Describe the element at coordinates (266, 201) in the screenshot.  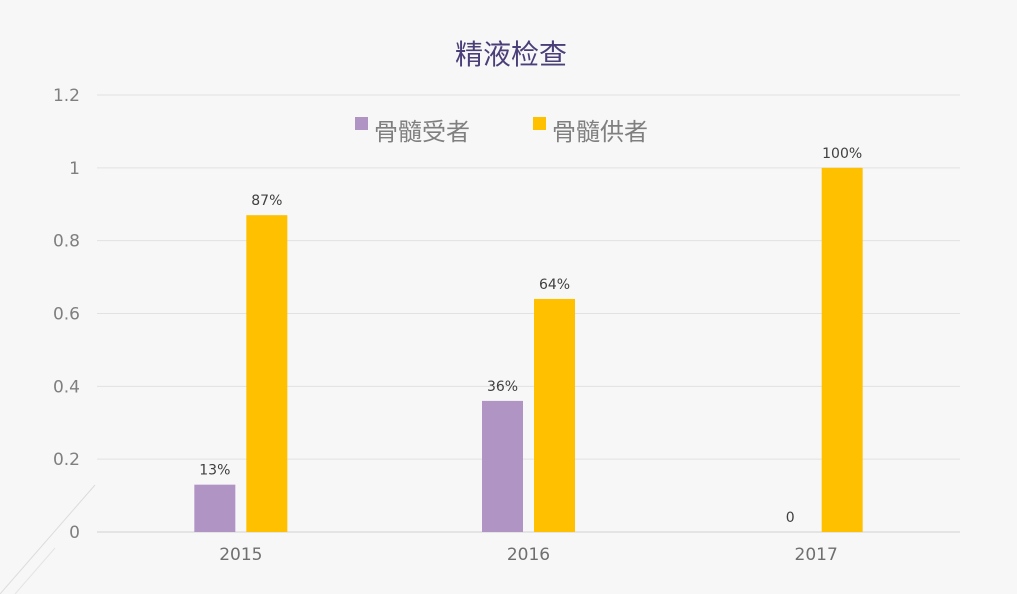
I see `data-label: 87%` at that location.